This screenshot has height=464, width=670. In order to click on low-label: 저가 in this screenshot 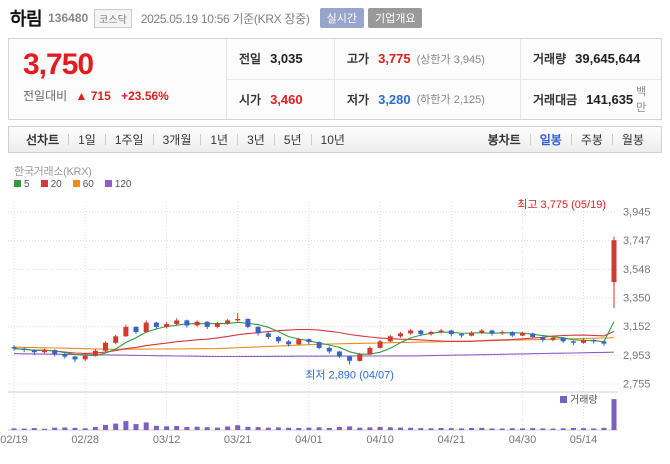, I will do `click(358, 99)`.